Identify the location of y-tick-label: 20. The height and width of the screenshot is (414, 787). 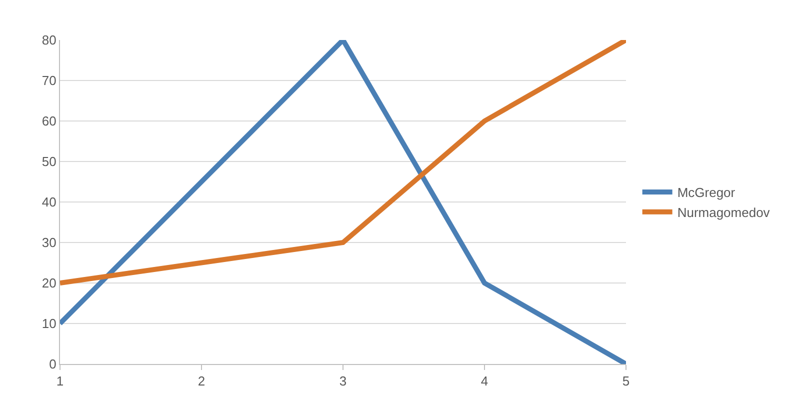
(49, 283).